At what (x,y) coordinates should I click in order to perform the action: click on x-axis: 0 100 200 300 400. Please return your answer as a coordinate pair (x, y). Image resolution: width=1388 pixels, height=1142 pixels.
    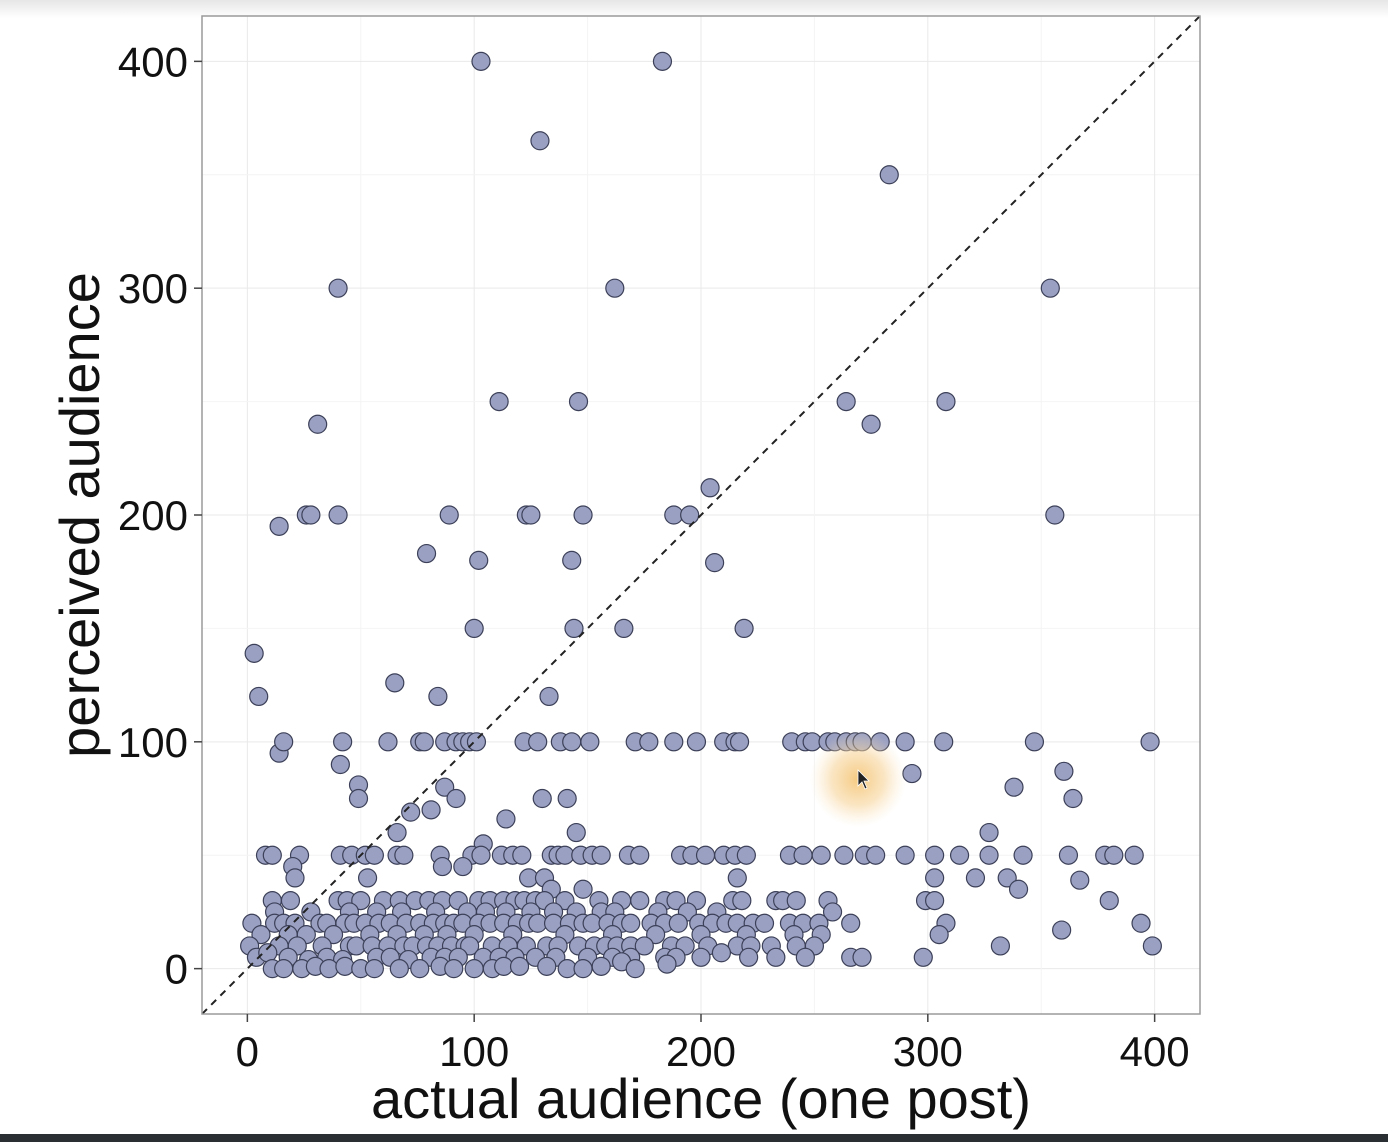
    Looking at the image, I should click on (713, 1044).